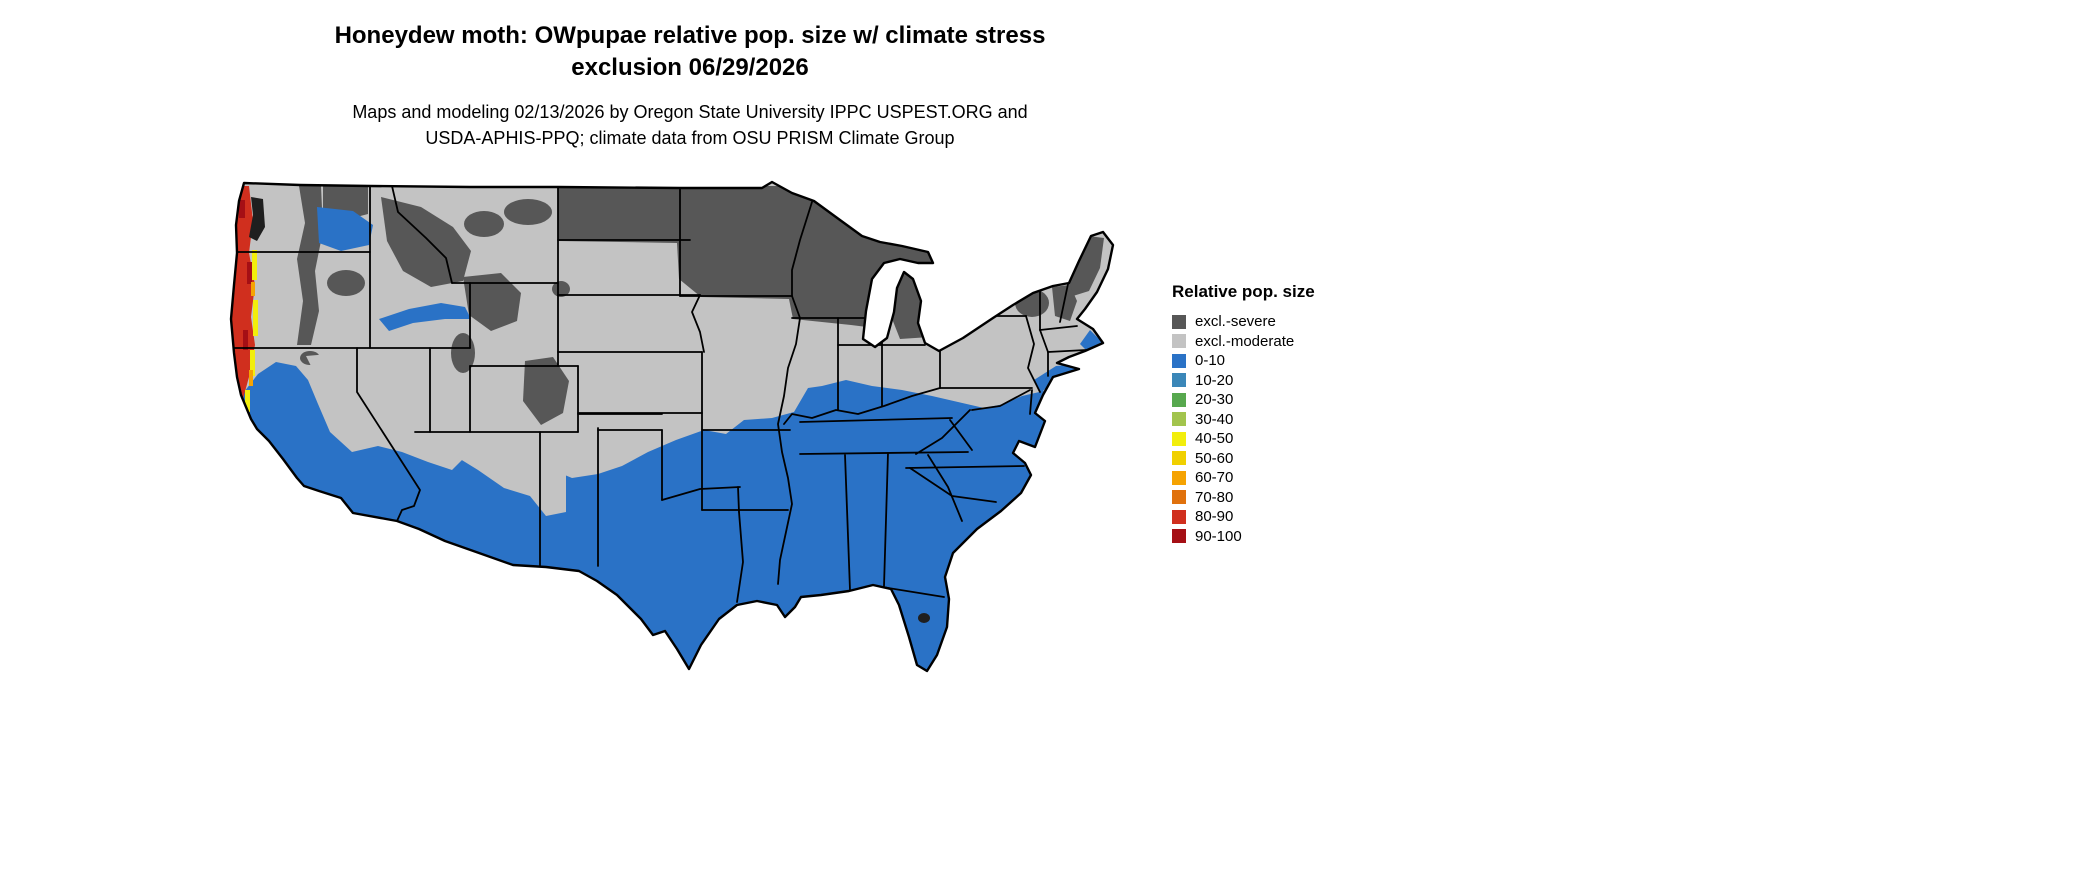  What do you see at coordinates (1243, 291) in the screenshot?
I see `legend-title: Relative pop. size` at bounding box center [1243, 291].